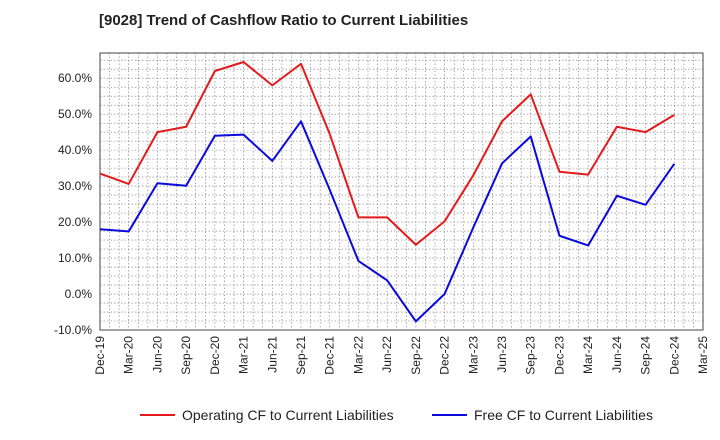 The height and width of the screenshot is (440, 720). I want to click on x-tick-label: Dec-21, so click(330, 355).